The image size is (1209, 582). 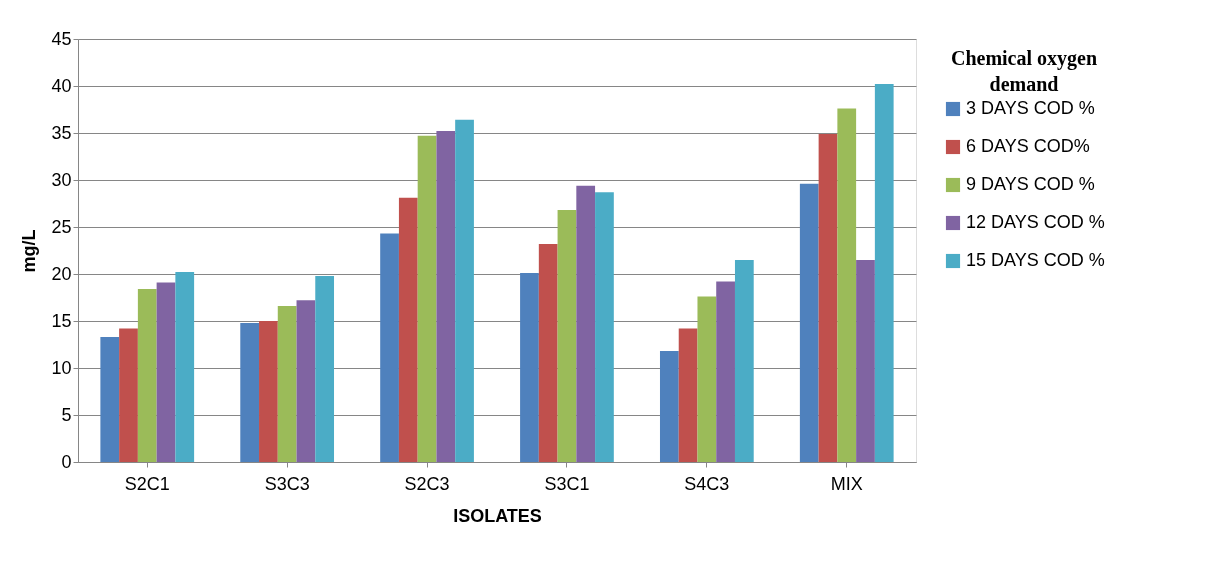 I want to click on y-tick-label: 40, so click(x=61, y=85).